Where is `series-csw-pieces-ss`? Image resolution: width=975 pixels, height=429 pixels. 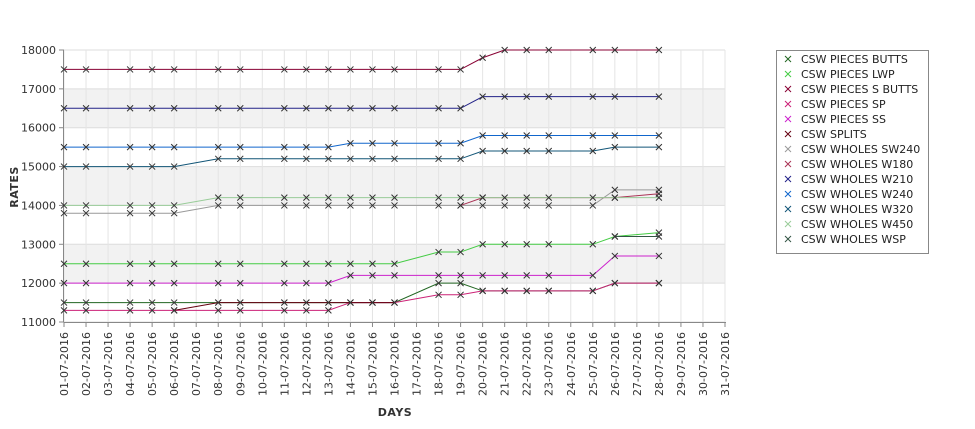
series-csw-pieces-ss is located at coordinates (361, 269).